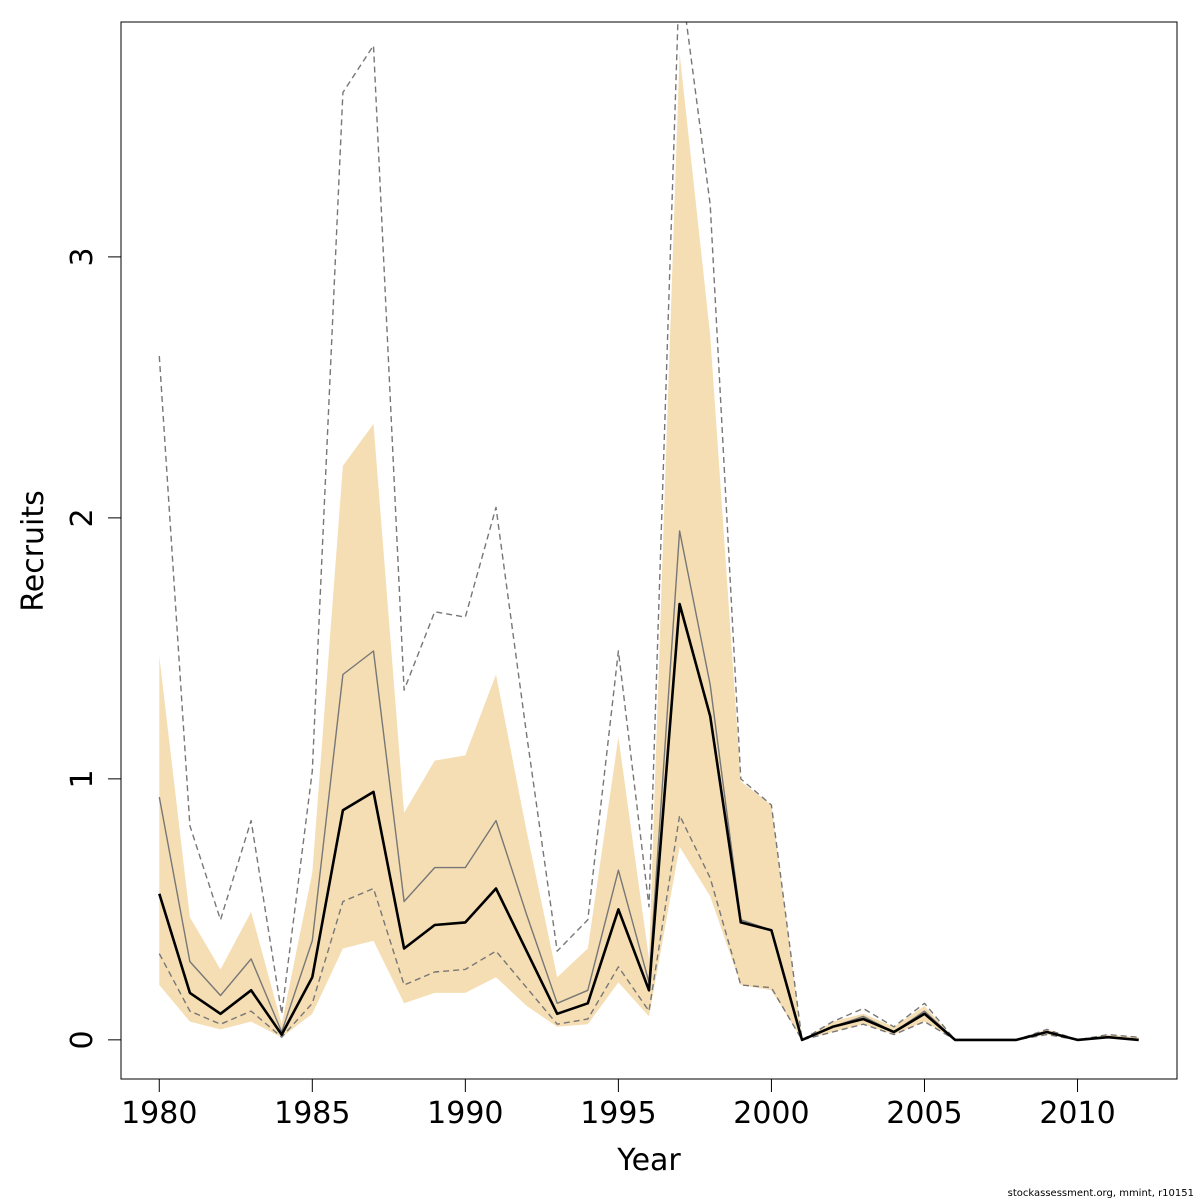  I want to click on y-tick-label: 1, so click(82, 778).